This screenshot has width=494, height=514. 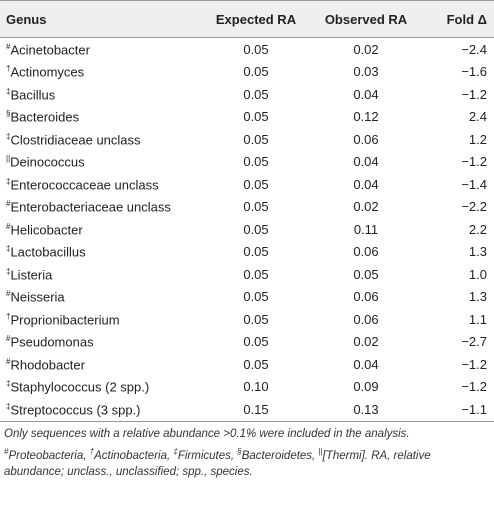 I want to click on table-row: #Pseudomonas 0.05 0.02 −2.7, so click(x=247, y=342).